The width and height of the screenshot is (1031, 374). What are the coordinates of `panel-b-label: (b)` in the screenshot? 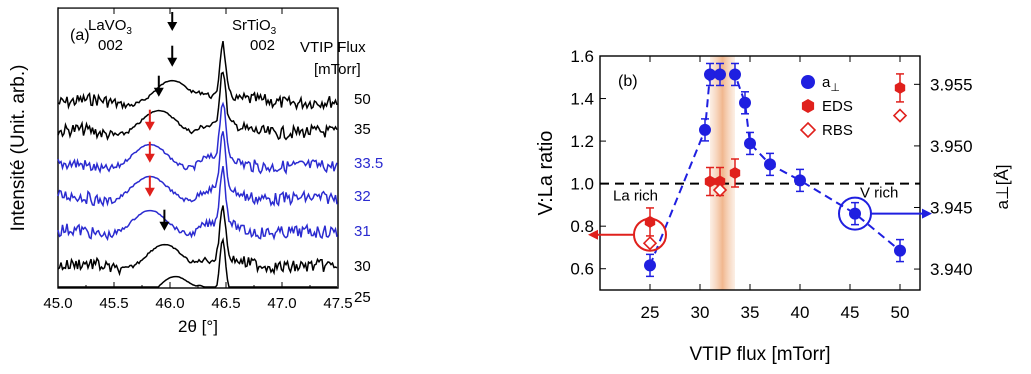 It's located at (628, 81).